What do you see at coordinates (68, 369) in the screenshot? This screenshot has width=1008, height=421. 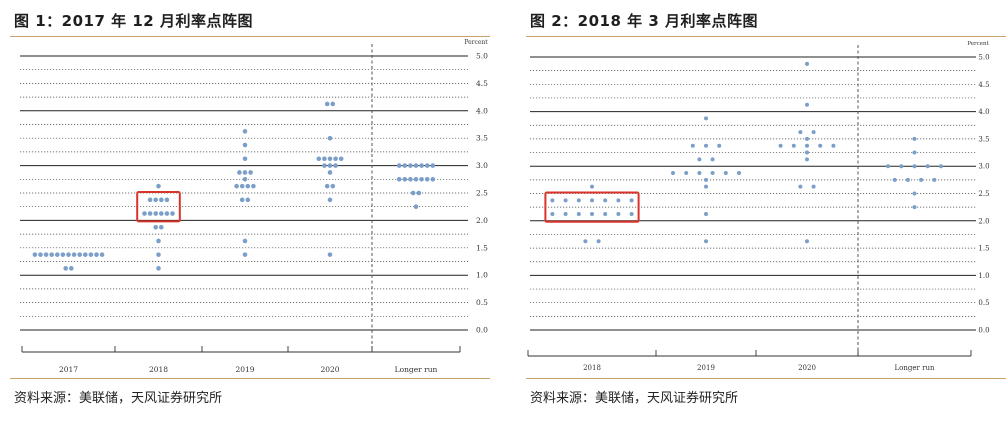 I see `x-category-label: 2017` at bounding box center [68, 369].